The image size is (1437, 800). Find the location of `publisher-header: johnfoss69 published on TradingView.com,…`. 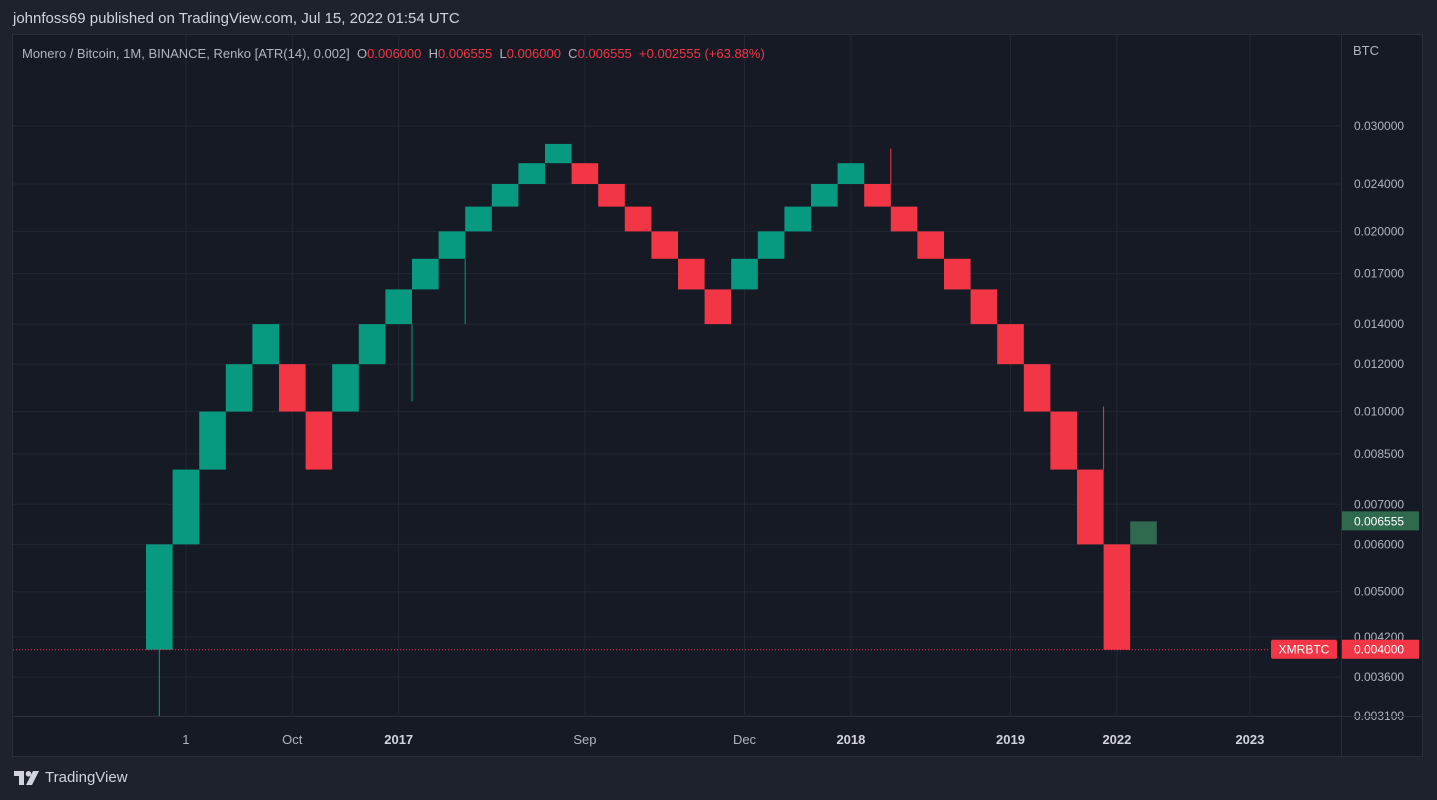

publisher-header: johnfoss69 published on TradingView.com,… is located at coordinates (236, 18).